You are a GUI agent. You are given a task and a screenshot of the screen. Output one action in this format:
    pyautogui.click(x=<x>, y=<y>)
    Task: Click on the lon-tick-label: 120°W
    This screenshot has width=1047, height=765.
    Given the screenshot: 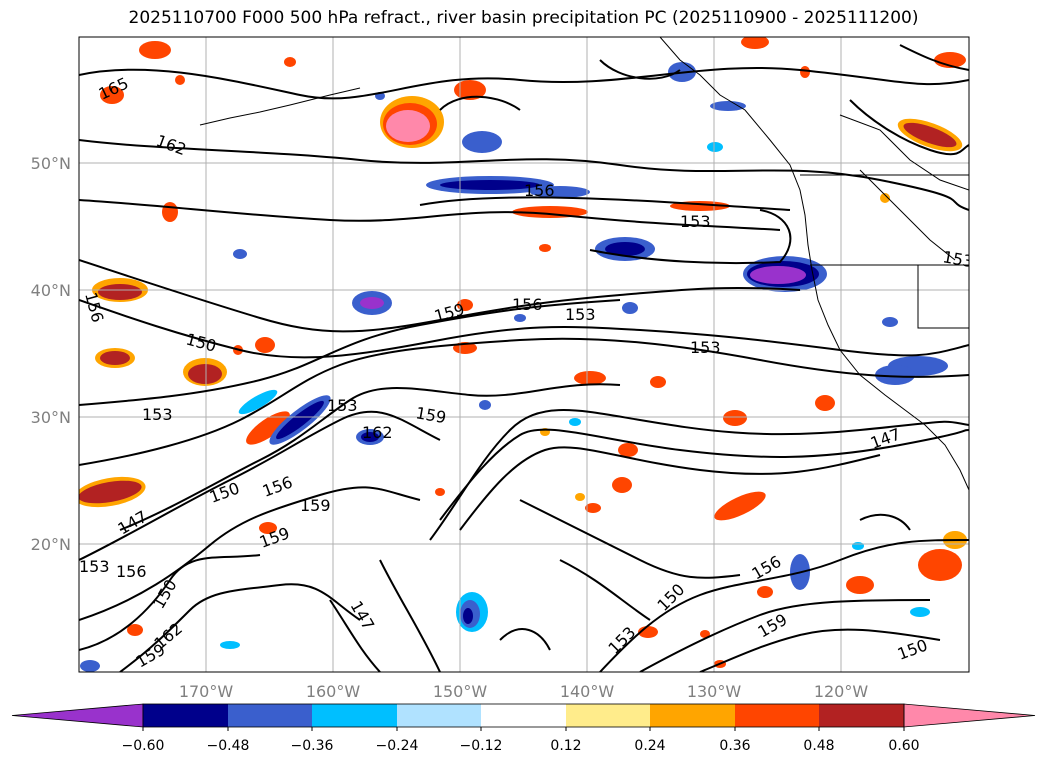 What is the action you would take?
    pyautogui.click(x=841, y=691)
    